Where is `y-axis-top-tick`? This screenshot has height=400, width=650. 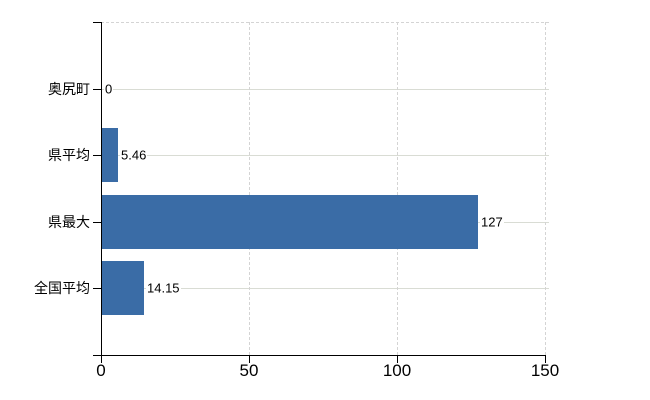
y-axis-top-tick is located at coordinates (97, 22).